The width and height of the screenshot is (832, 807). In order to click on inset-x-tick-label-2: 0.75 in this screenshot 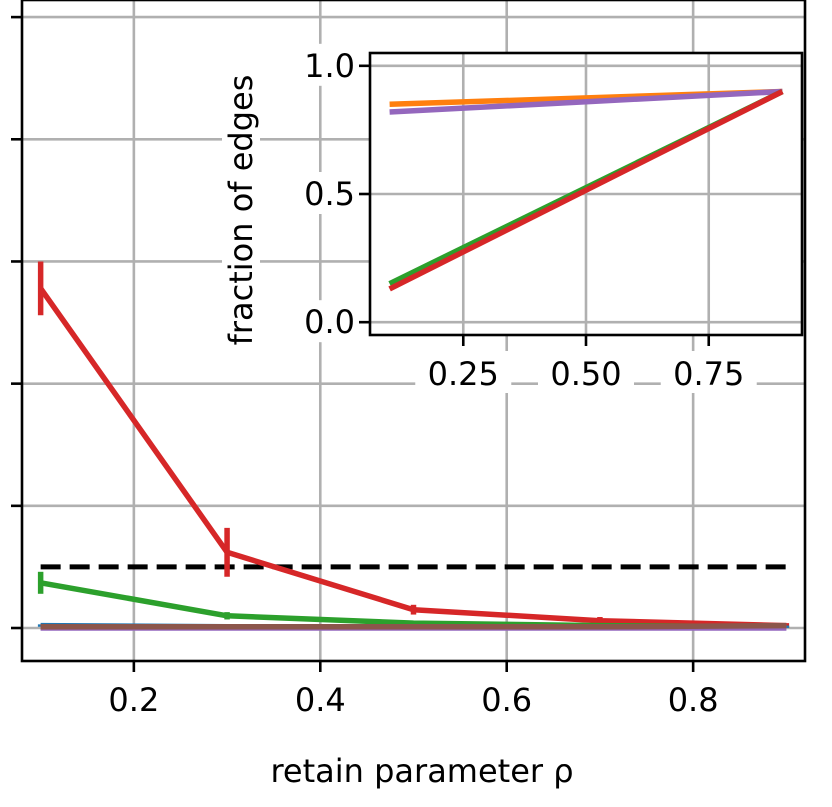, I will do `click(708, 374)`.